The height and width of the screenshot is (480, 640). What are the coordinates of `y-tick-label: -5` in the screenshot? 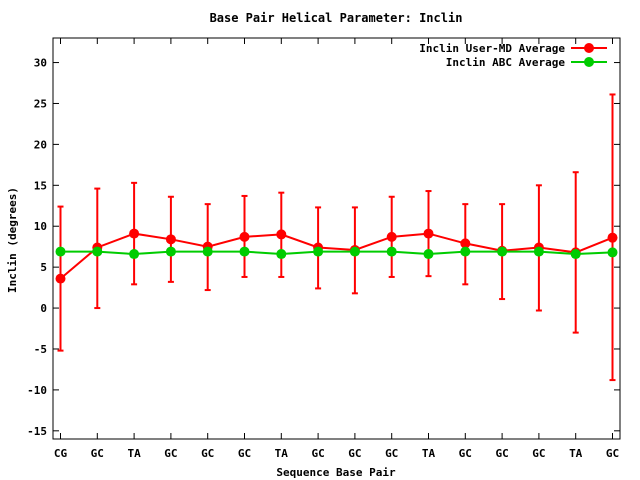 It's located at (40, 349).